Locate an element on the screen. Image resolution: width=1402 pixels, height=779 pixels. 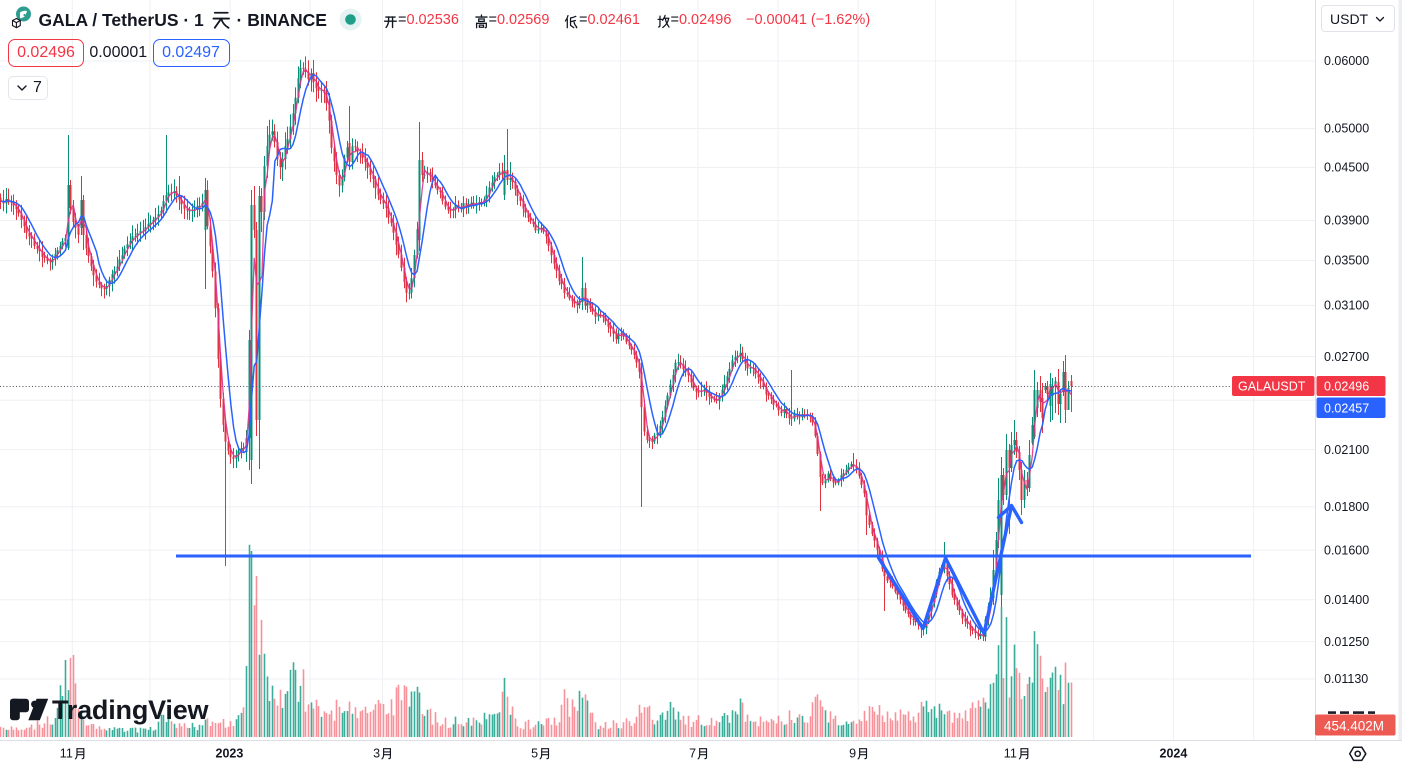
svg-text: 0.01600 is located at coordinates (1346, 550).